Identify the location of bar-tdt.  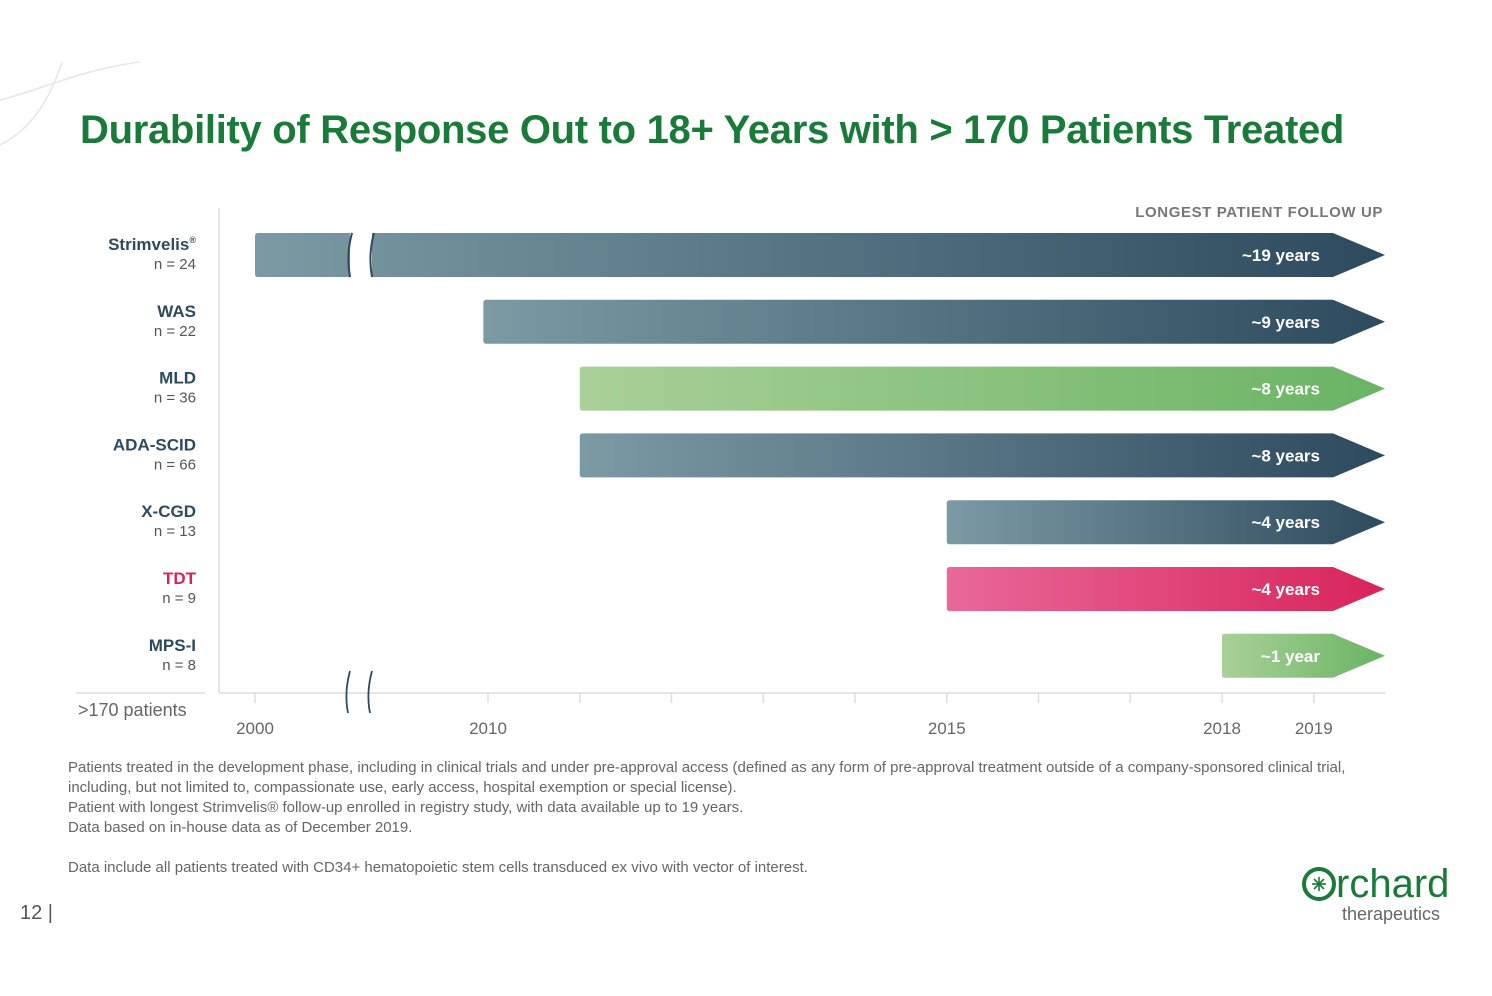
(1165, 589).